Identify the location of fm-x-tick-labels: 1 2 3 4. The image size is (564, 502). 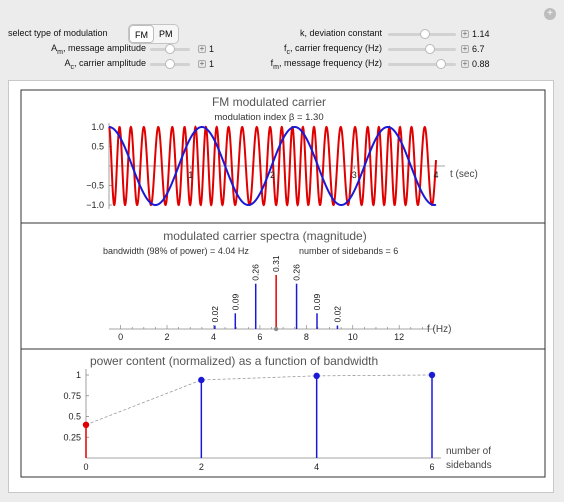
(313, 175).